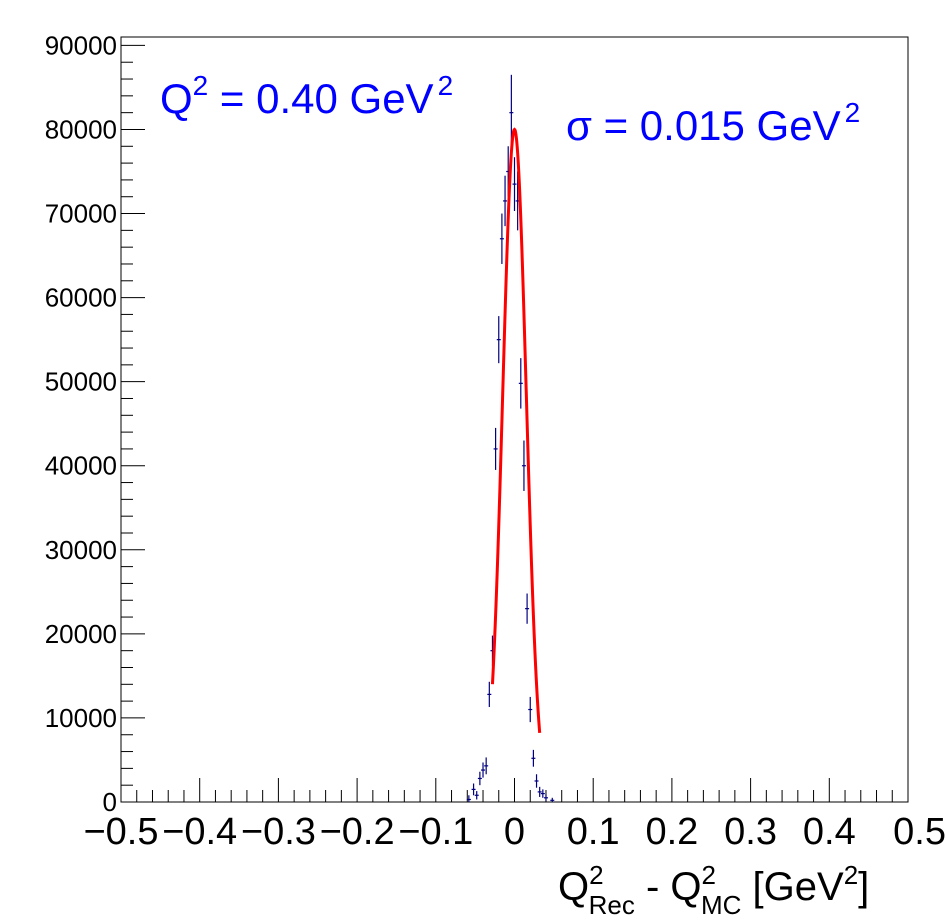 This screenshot has width=946, height=922. I want to click on x-title-sub-rec: Rec, so click(612, 905).